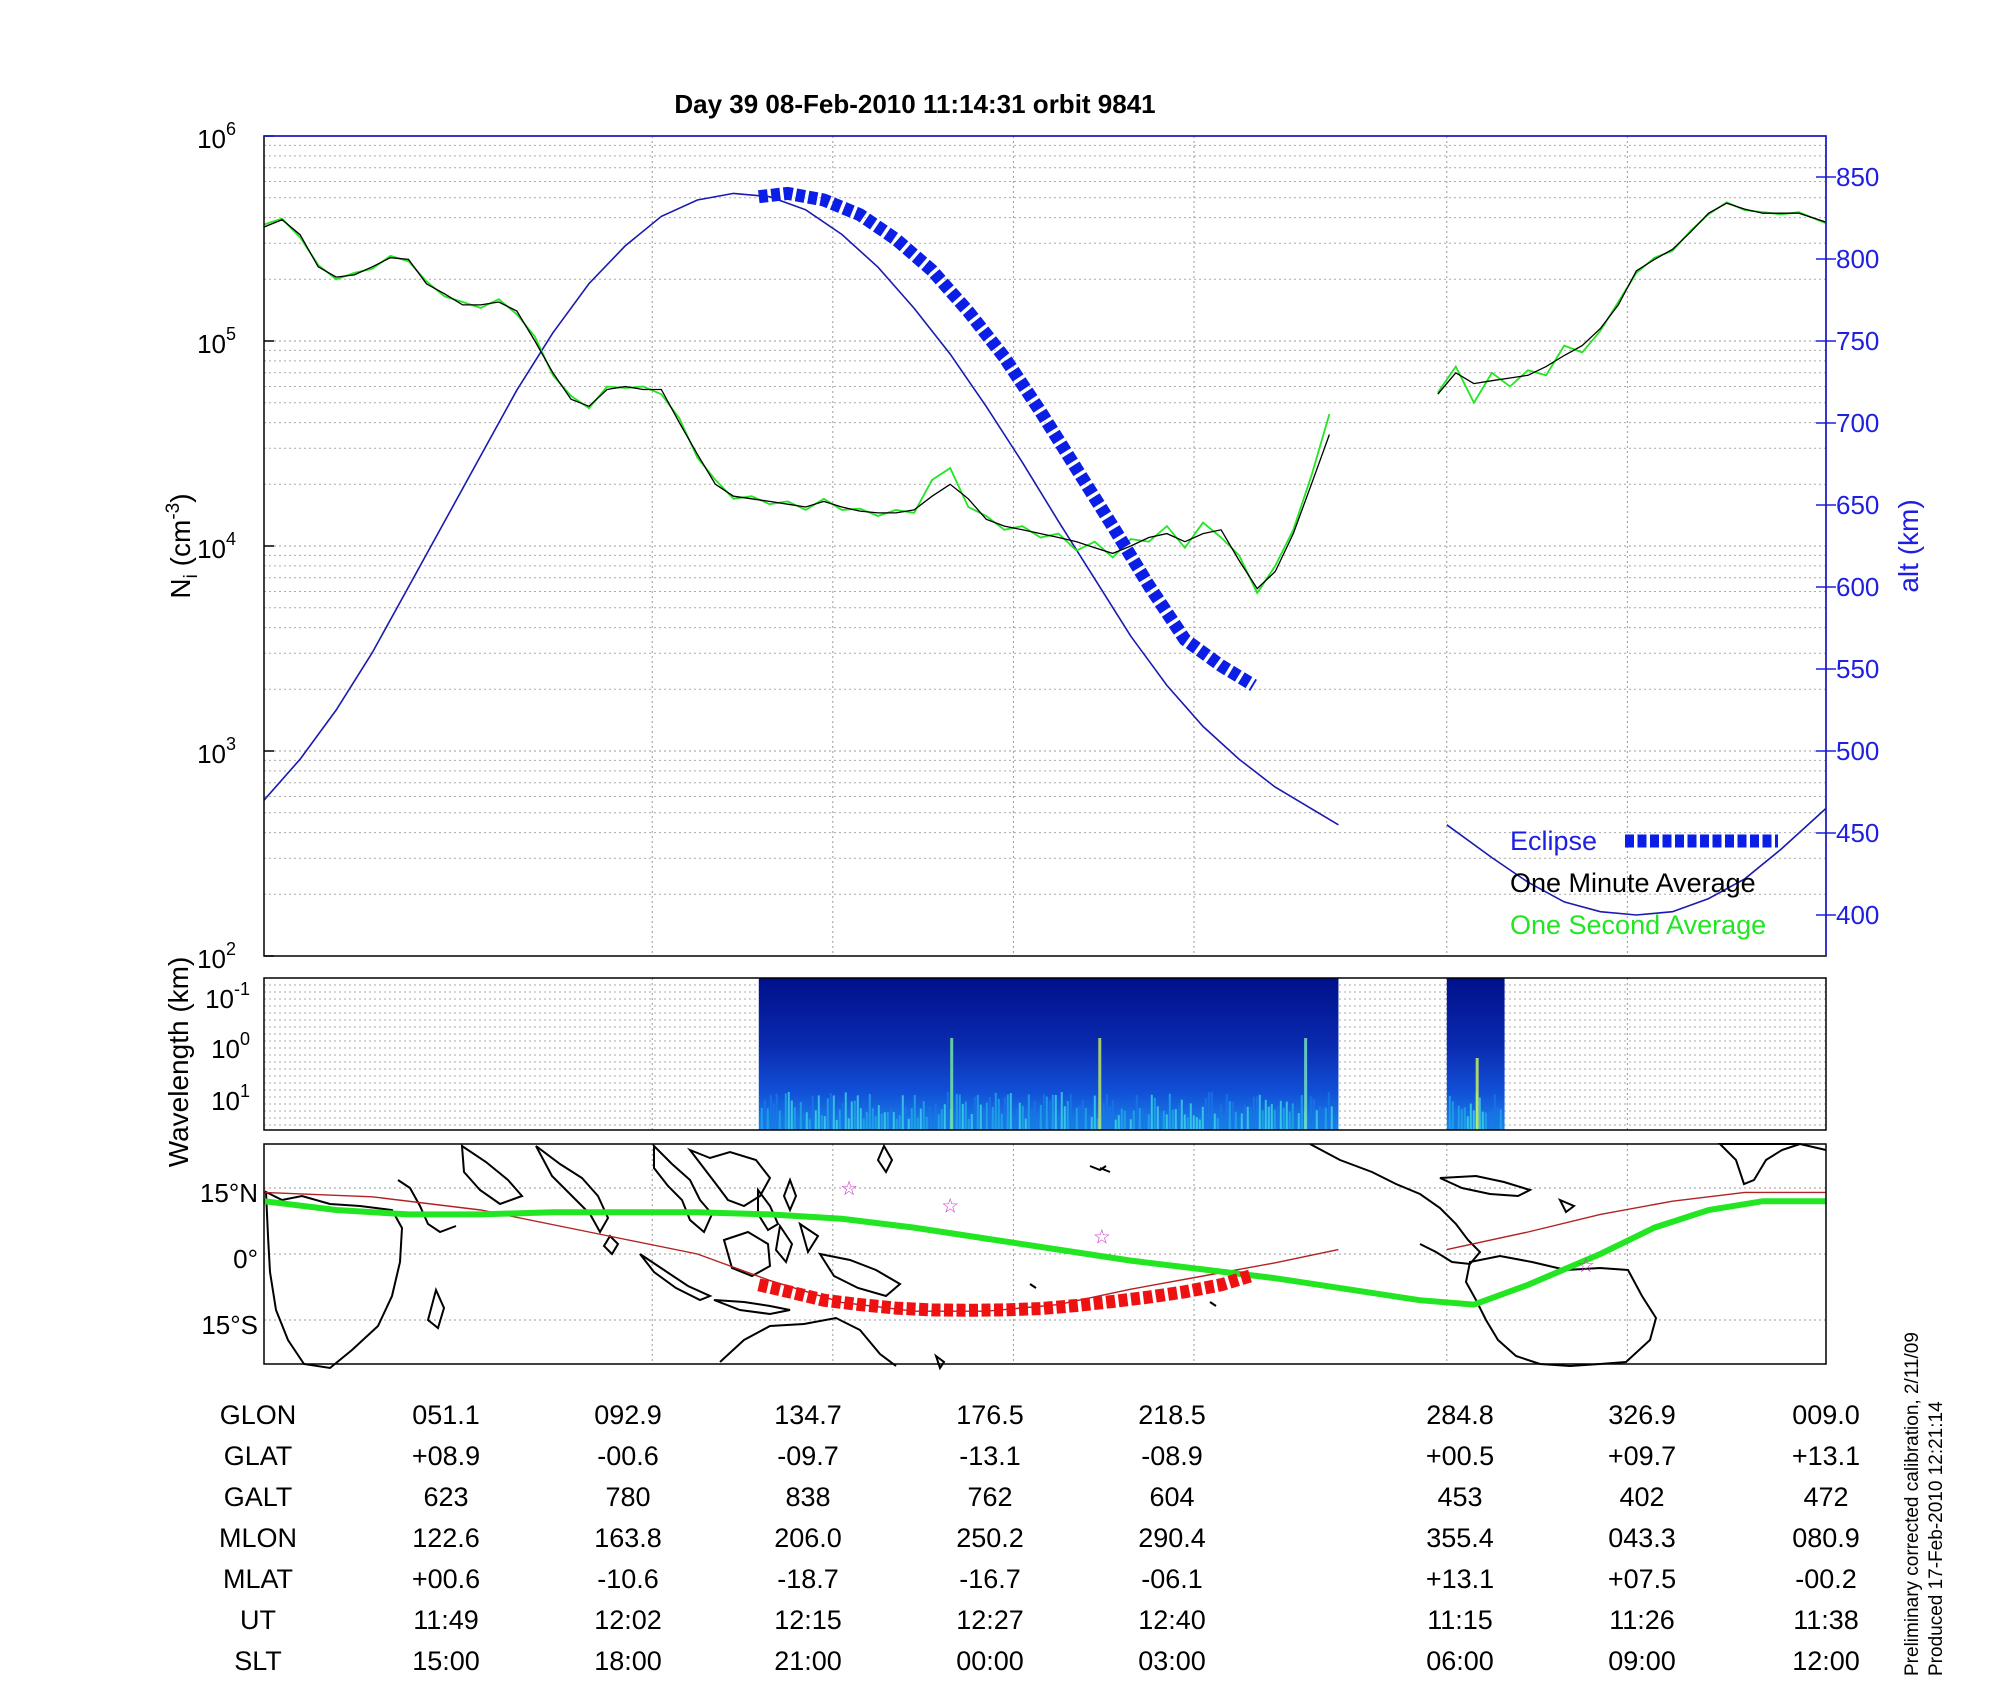 The height and width of the screenshot is (1700, 2000). What do you see at coordinates (1553, 841) in the screenshot?
I see `legend-eclipse-label: Eclipse` at bounding box center [1553, 841].